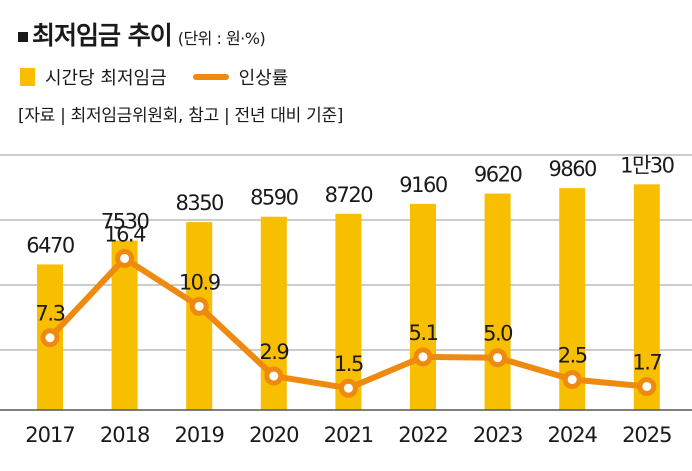  What do you see at coordinates (50, 245) in the screenshot?
I see `bar-value-label-2017: 6470` at bounding box center [50, 245].